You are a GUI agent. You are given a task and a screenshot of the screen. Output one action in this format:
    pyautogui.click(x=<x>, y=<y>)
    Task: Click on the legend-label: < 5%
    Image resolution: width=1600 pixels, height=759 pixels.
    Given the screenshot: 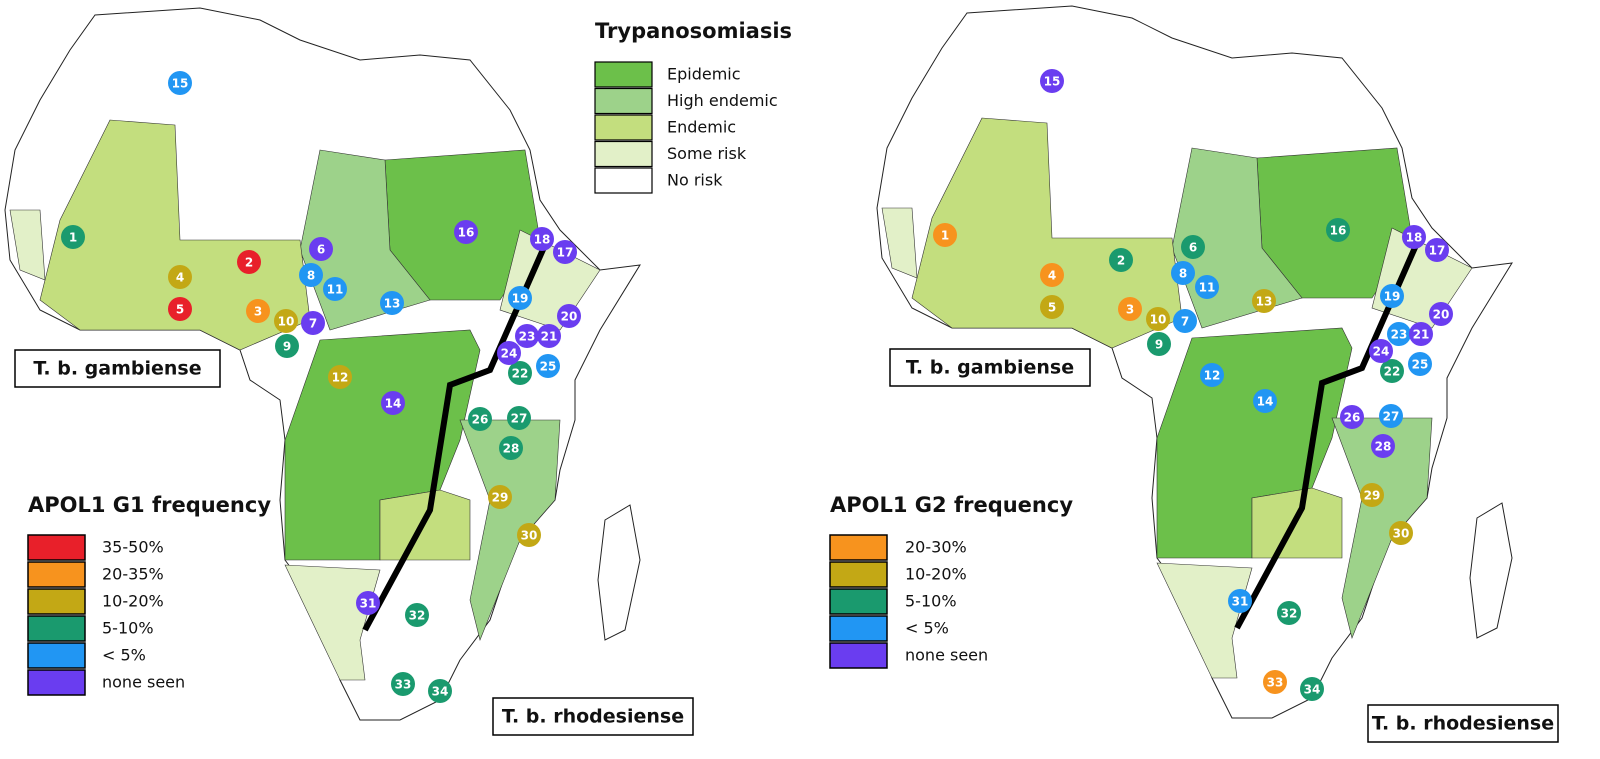 What is the action you would take?
    pyautogui.click(x=927, y=628)
    